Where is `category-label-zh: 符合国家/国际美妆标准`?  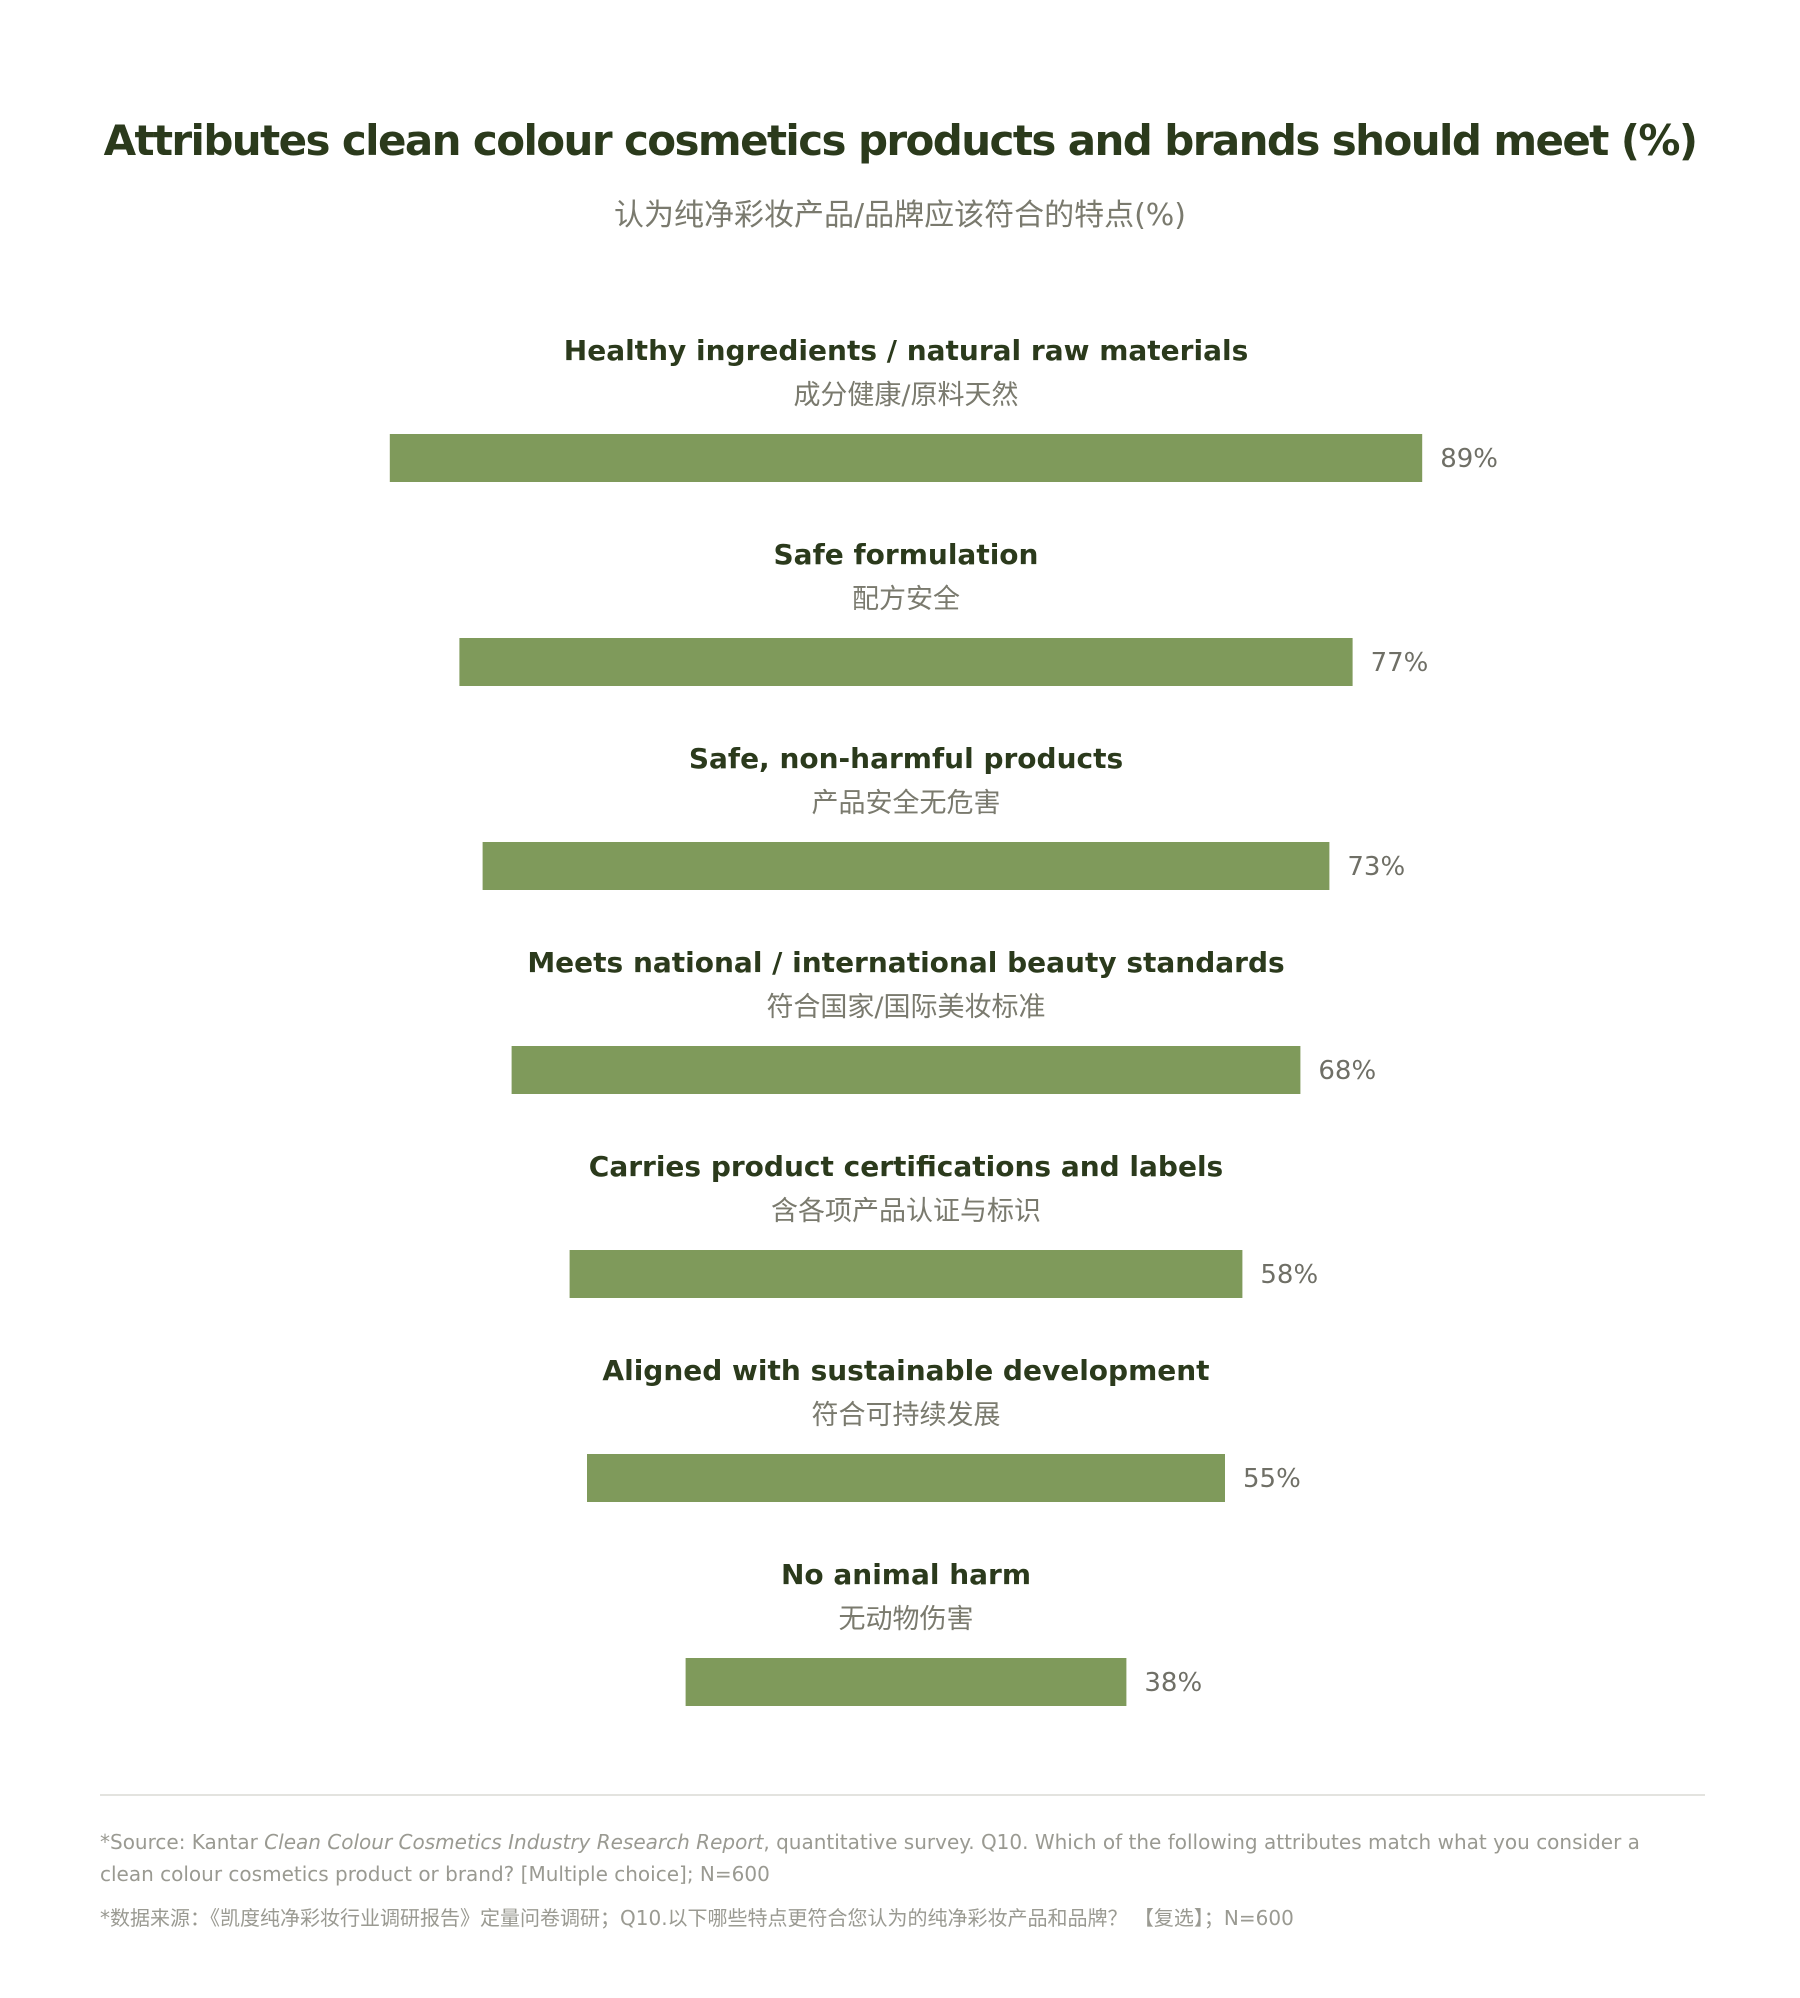 category-label-zh: 符合国家/国际美妆标准 is located at coordinates (905, 1007).